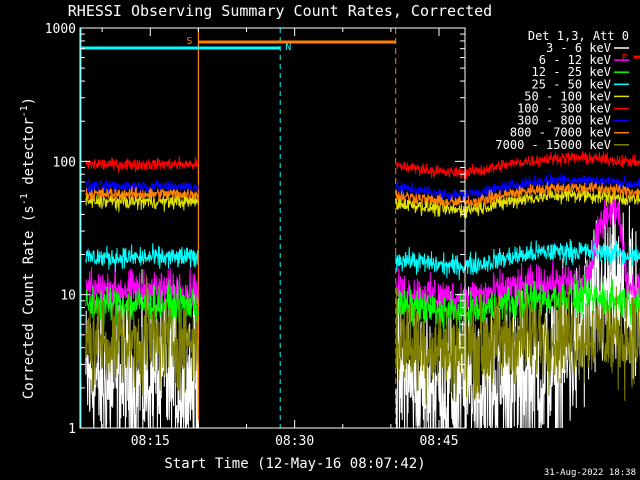 The height and width of the screenshot is (480, 640). Describe the element at coordinates (578, 48) in the screenshot. I see `legend-label: 3 - 6 keV` at that location.